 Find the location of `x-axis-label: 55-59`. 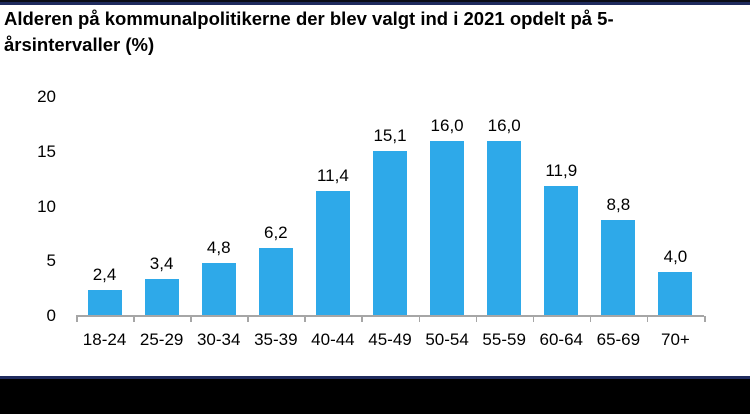

x-axis-label: 55-59 is located at coordinates (504, 339).